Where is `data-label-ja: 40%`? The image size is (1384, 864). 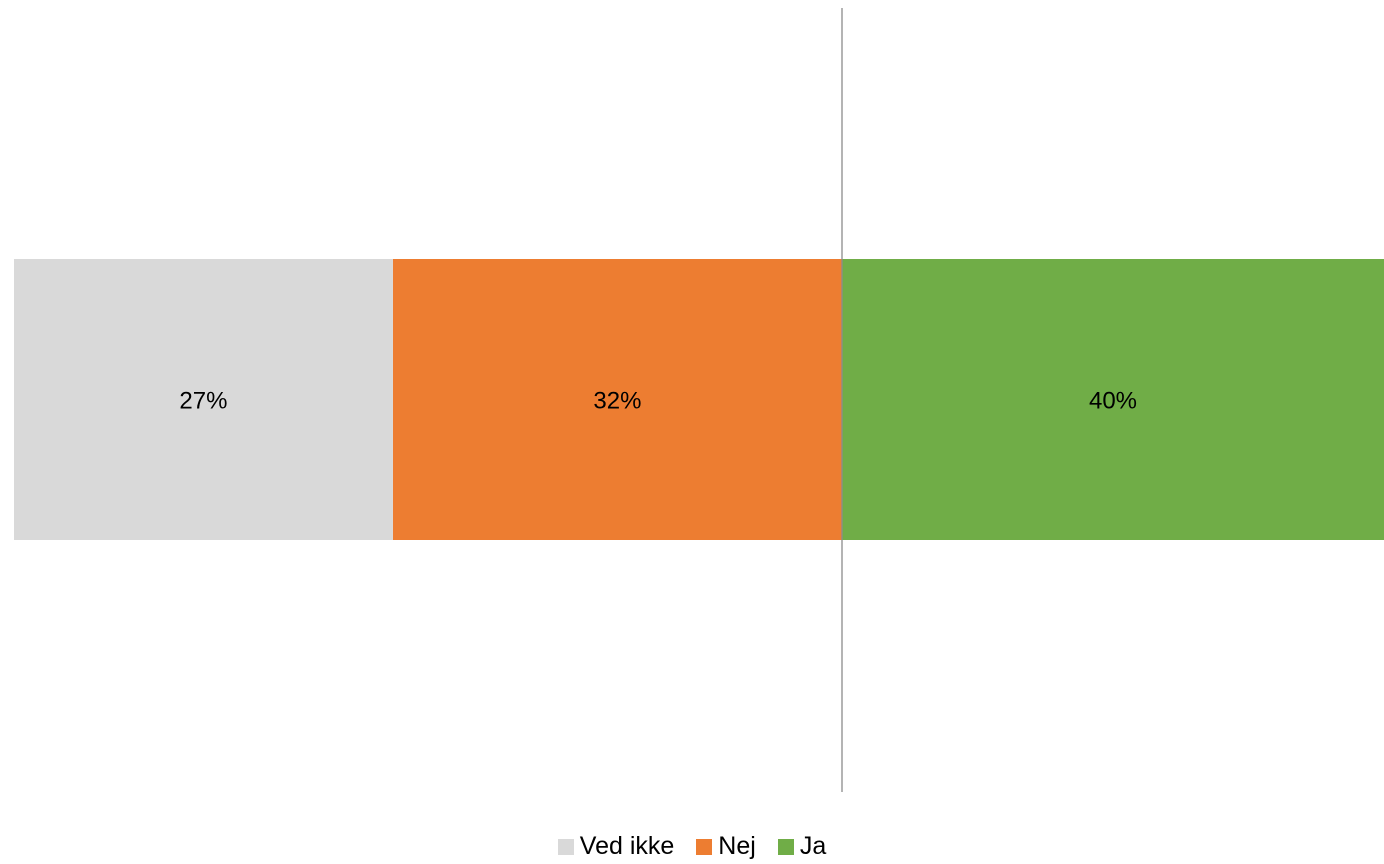 data-label-ja: 40% is located at coordinates (1113, 401).